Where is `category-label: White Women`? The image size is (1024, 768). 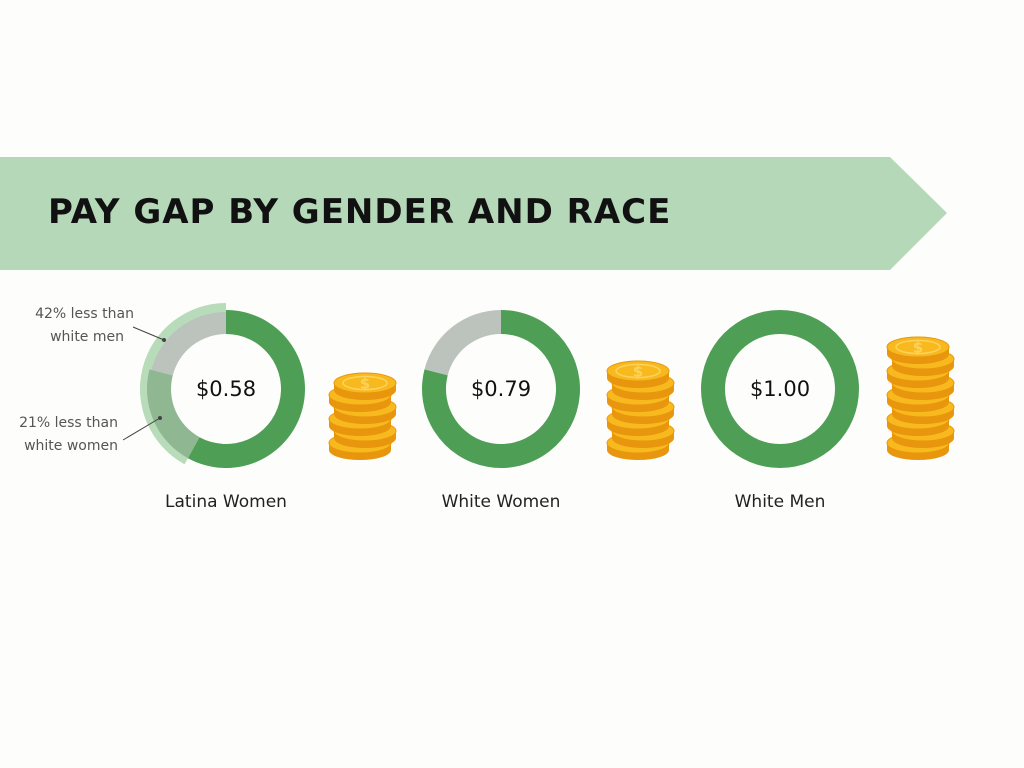
category-label: White Women is located at coordinates (501, 502).